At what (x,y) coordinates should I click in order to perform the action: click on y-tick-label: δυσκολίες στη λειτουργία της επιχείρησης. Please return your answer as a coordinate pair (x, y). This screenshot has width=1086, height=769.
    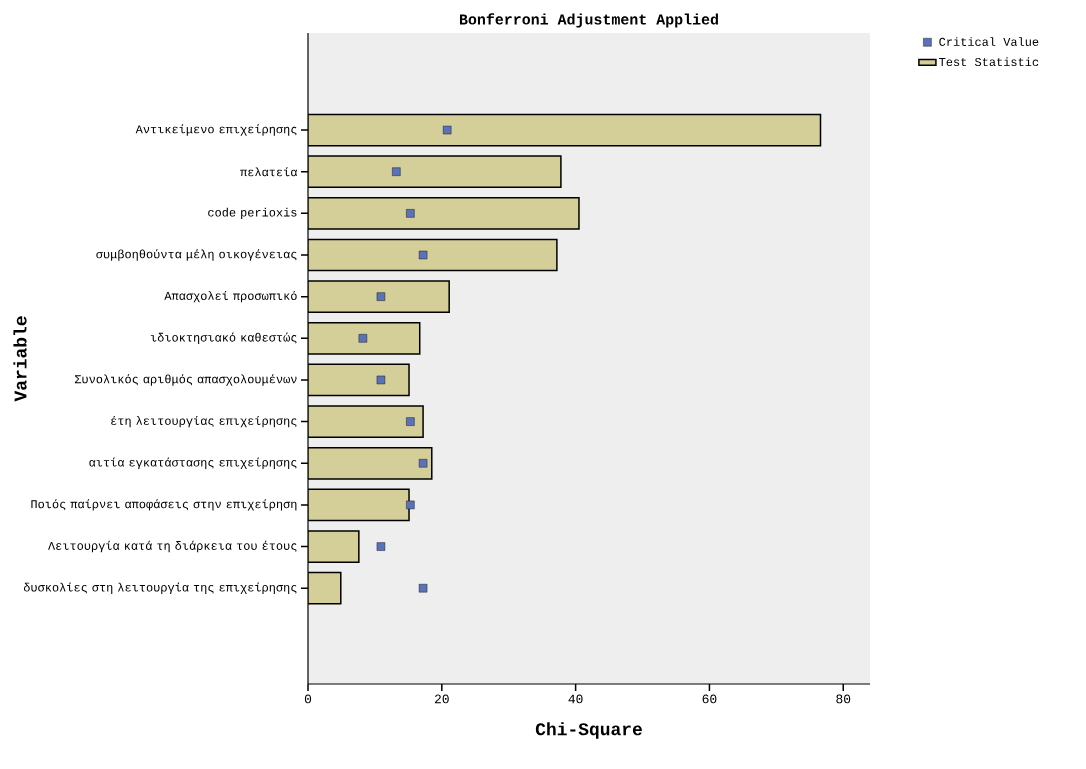
    Looking at the image, I should click on (160, 588).